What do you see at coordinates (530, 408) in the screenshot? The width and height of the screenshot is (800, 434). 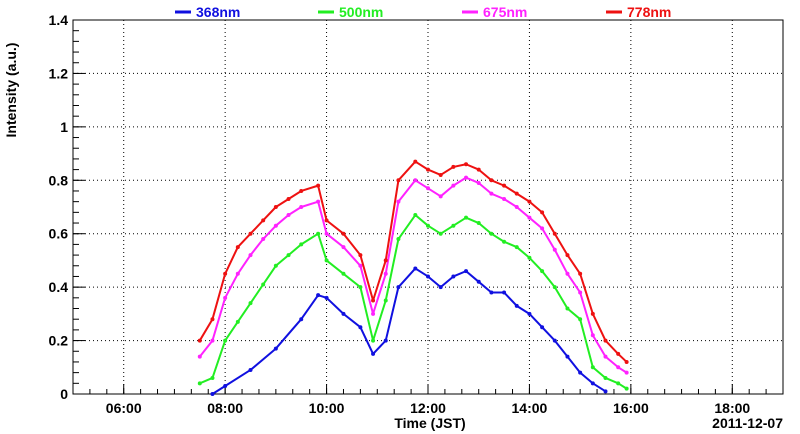 I see `x-tick-label: 14:00` at bounding box center [530, 408].